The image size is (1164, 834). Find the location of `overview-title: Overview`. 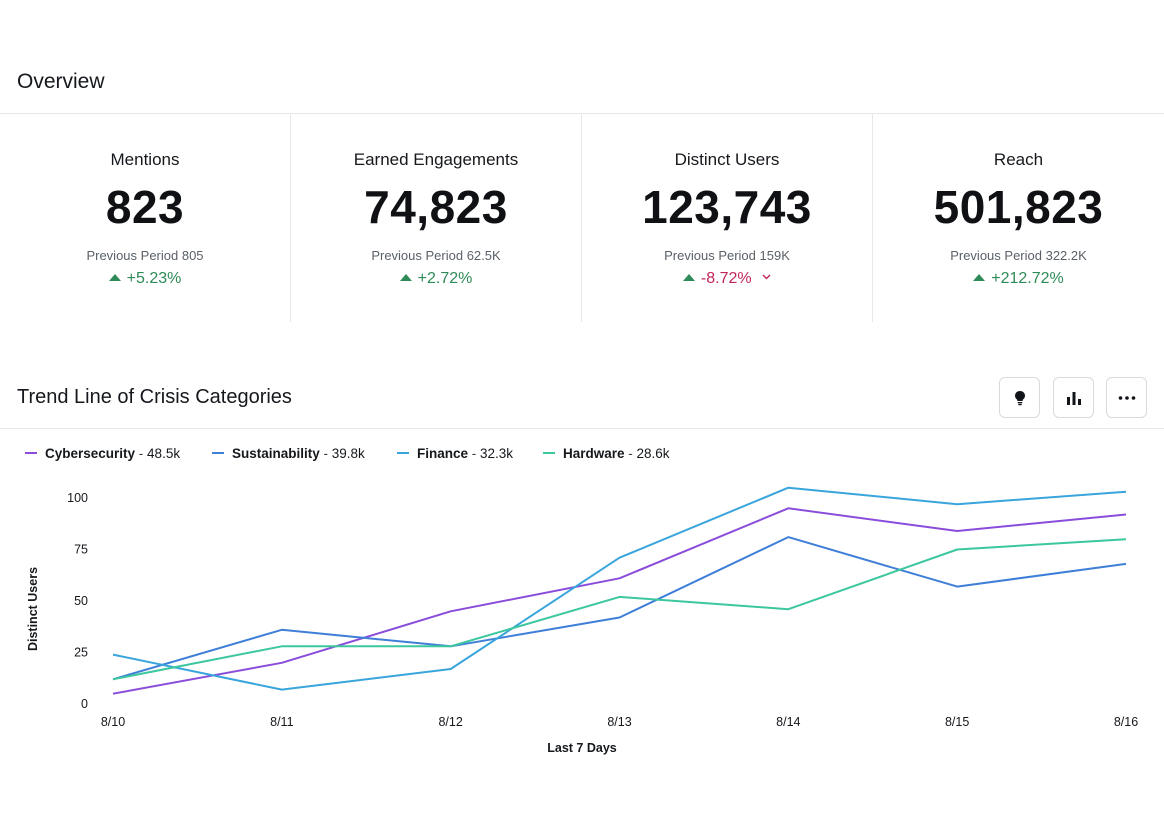

overview-title: Overview is located at coordinates (61, 81).